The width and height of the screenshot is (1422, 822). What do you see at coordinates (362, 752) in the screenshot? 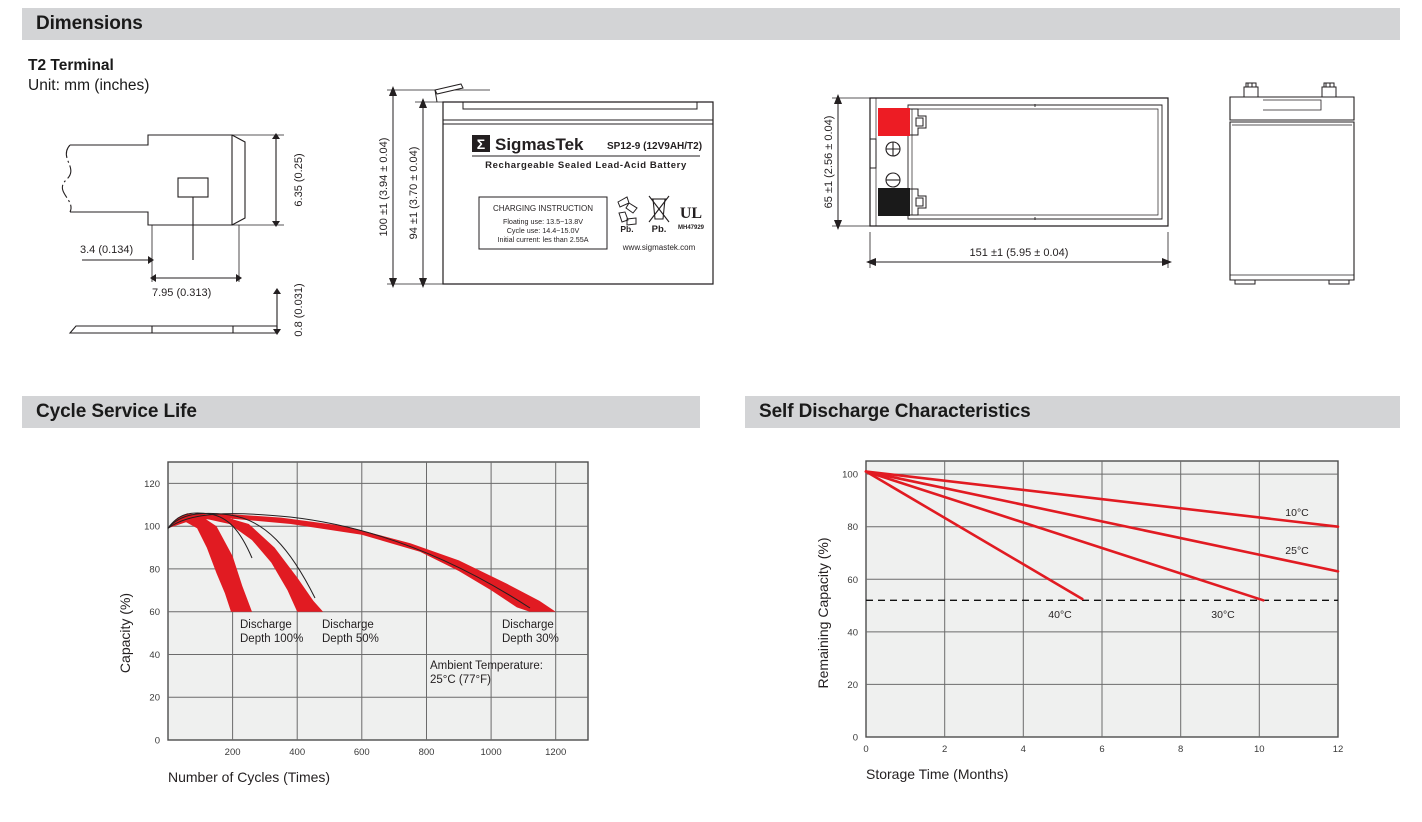
I see `cycle-xtick-600: 600` at bounding box center [362, 752].